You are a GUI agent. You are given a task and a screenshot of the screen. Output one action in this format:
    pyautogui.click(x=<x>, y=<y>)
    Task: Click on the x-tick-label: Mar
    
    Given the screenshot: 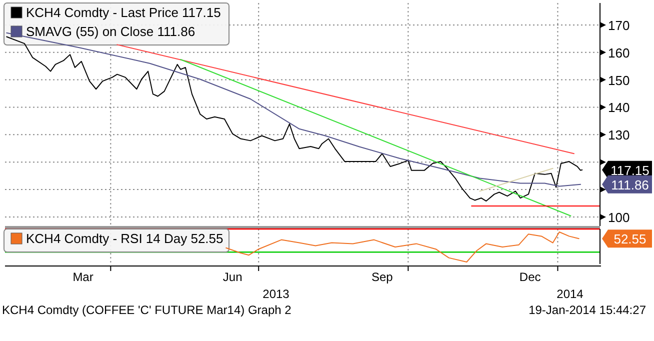 What is the action you would take?
    pyautogui.click(x=83, y=277)
    